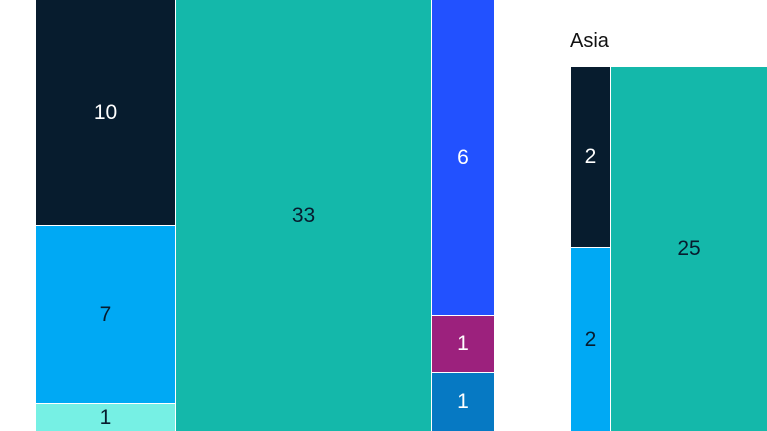 The height and width of the screenshot is (431, 767). Describe the element at coordinates (463, 157) in the screenshot. I see `mekko-segment: 6` at that location.